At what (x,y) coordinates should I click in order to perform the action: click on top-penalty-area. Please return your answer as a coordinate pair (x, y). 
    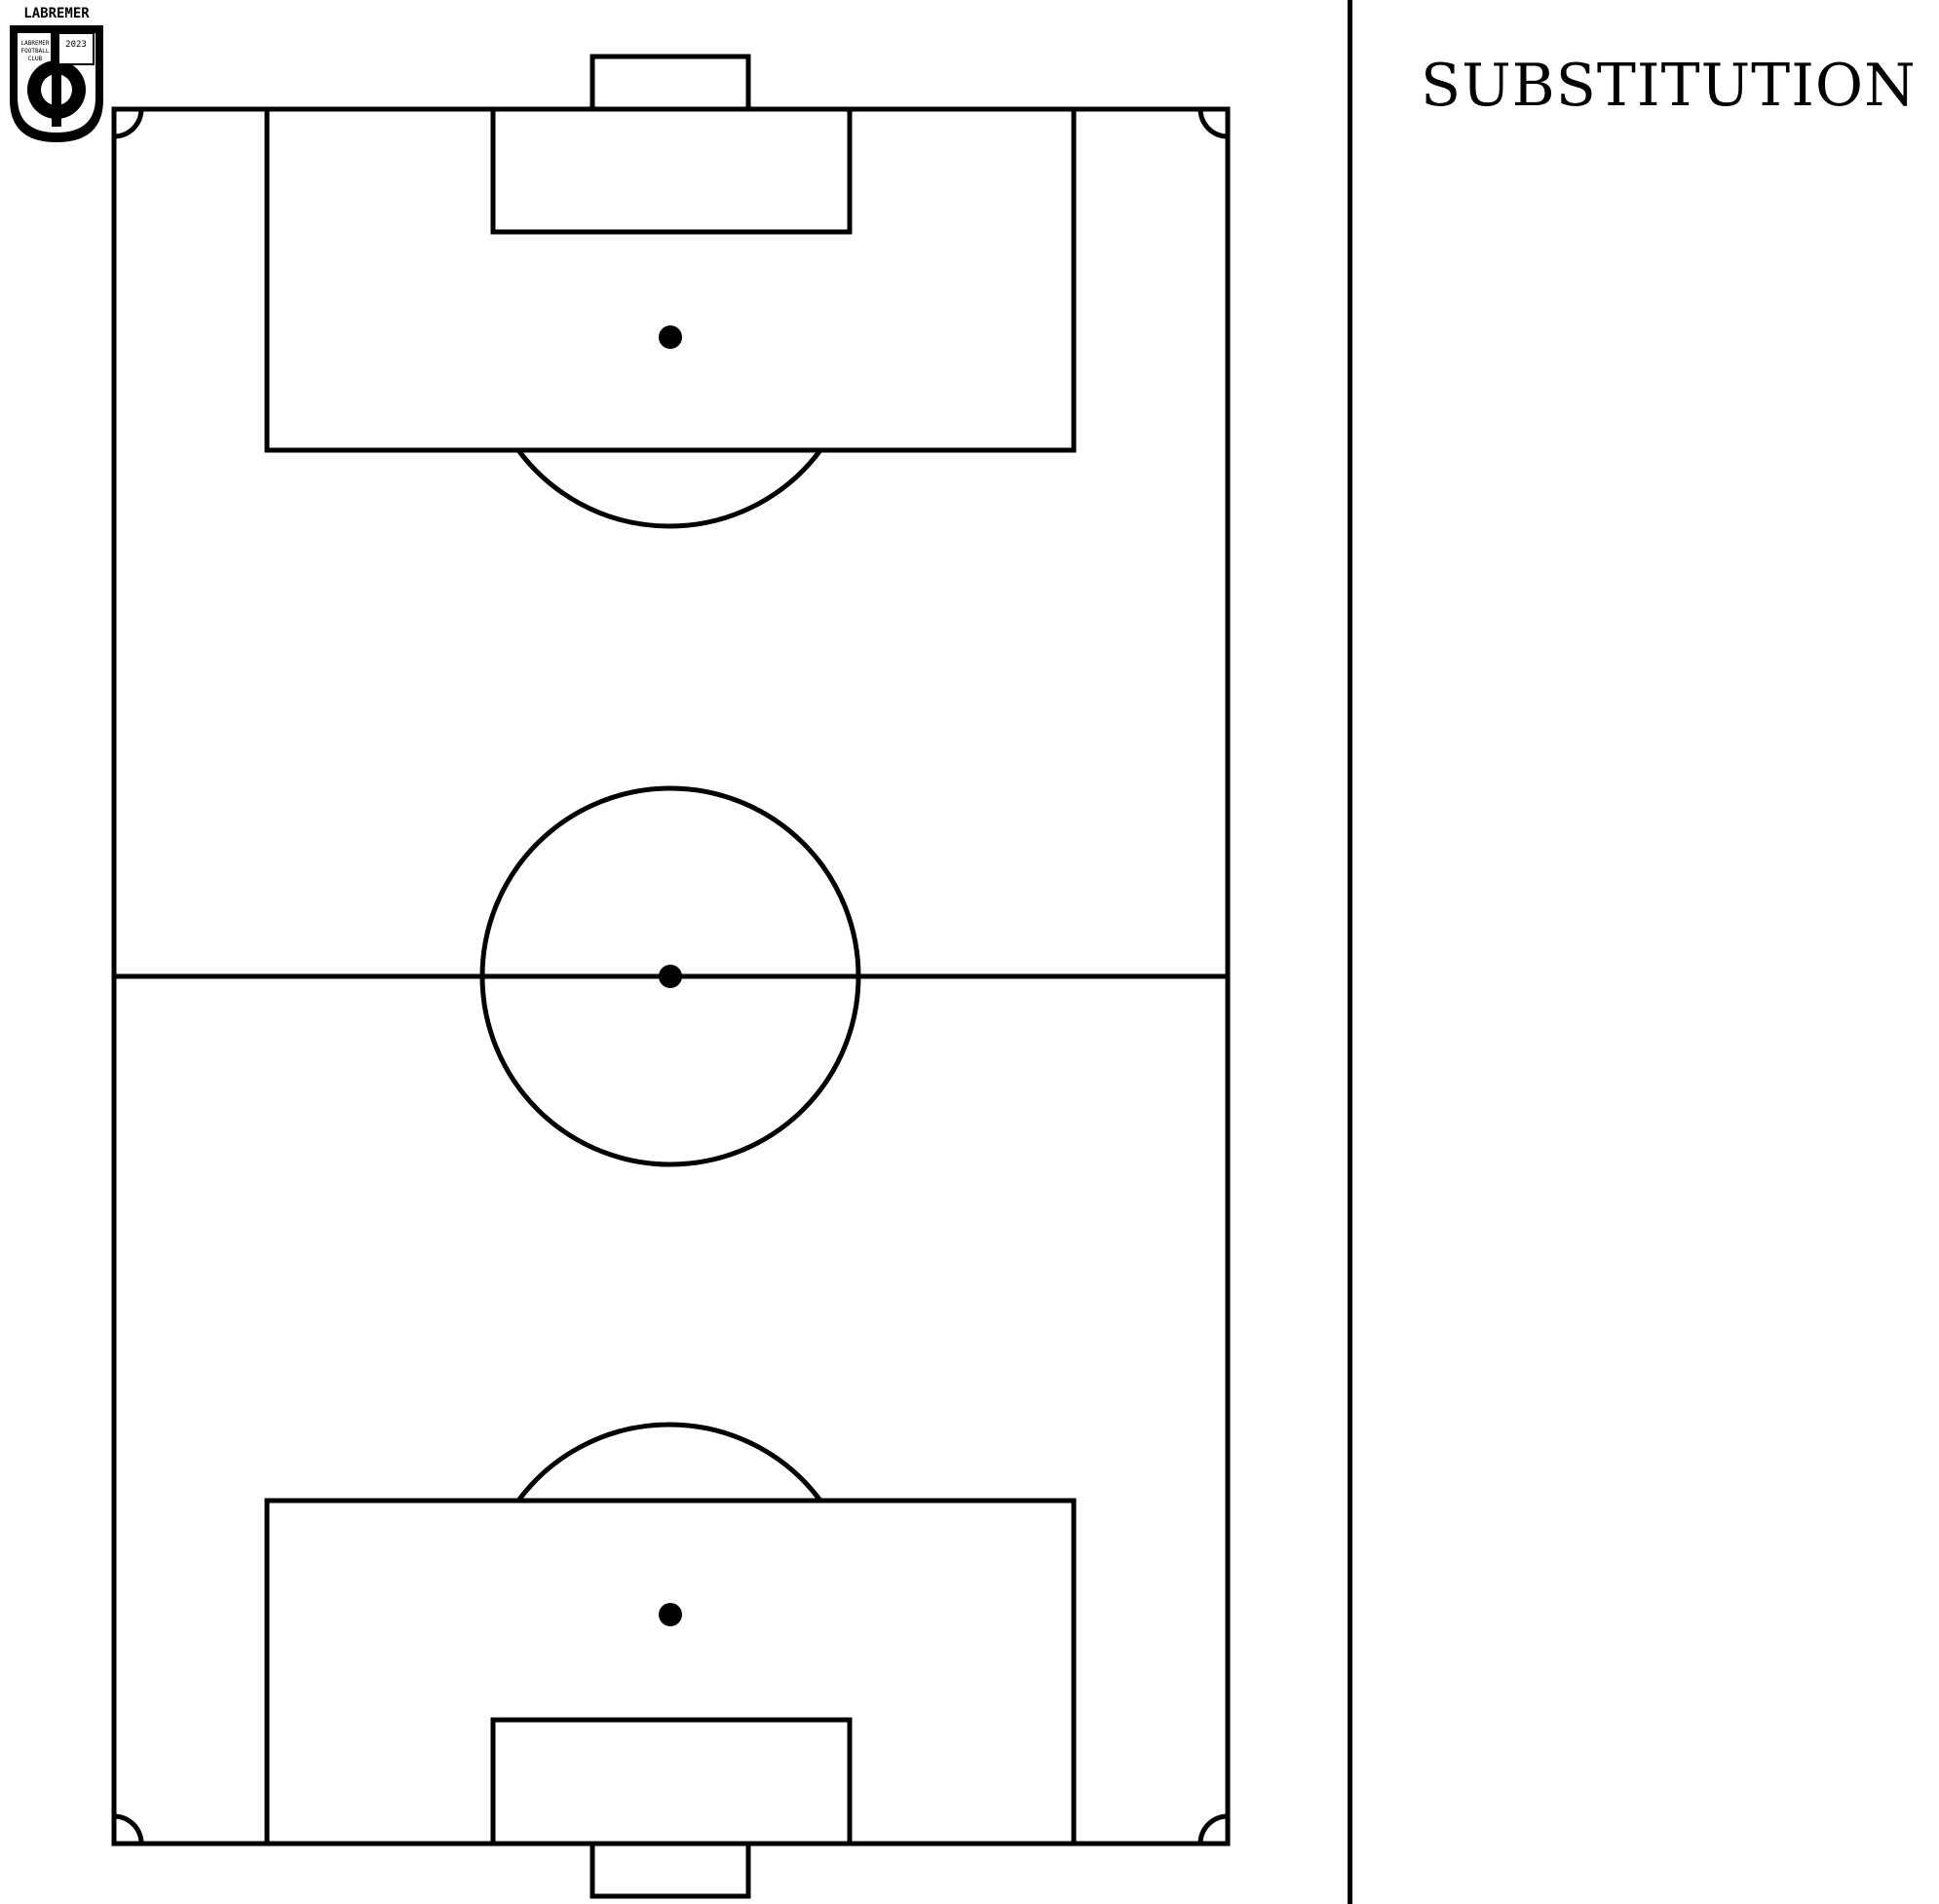
    Looking at the image, I should click on (670, 279).